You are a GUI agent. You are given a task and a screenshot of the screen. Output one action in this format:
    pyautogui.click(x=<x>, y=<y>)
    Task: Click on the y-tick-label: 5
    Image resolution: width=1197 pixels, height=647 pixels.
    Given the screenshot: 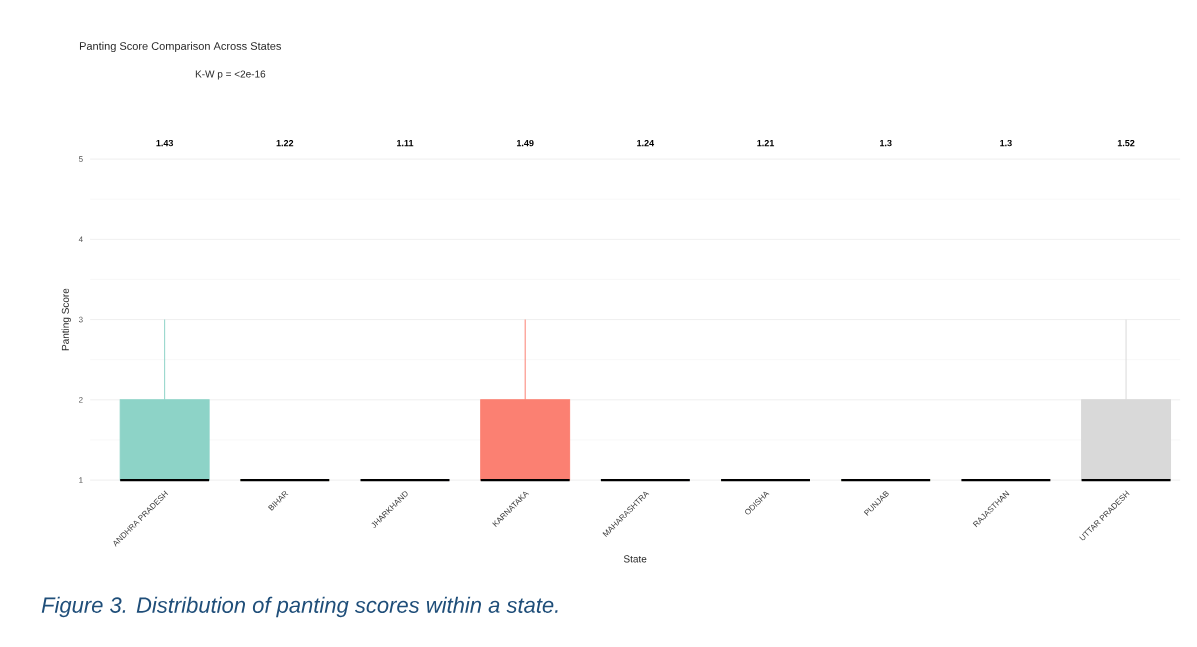 What is the action you would take?
    pyautogui.click(x=80, y=159)
    